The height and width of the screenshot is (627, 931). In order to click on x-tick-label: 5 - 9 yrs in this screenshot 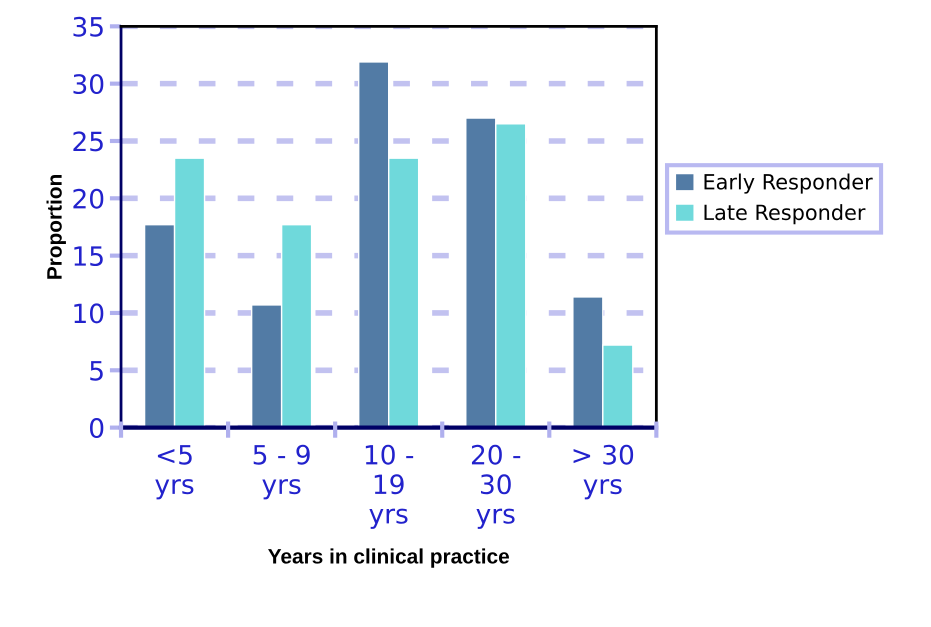, I will do `click(282, 472)`.